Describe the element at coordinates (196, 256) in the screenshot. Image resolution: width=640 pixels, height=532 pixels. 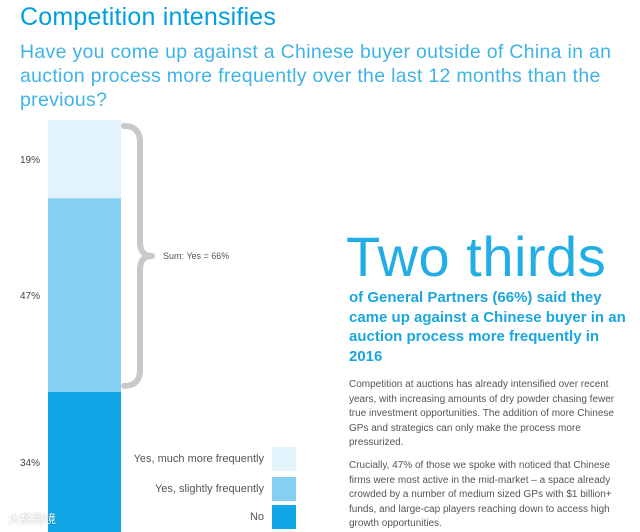
I see `bracket-label: Sum: Yes = 66%` at that location.